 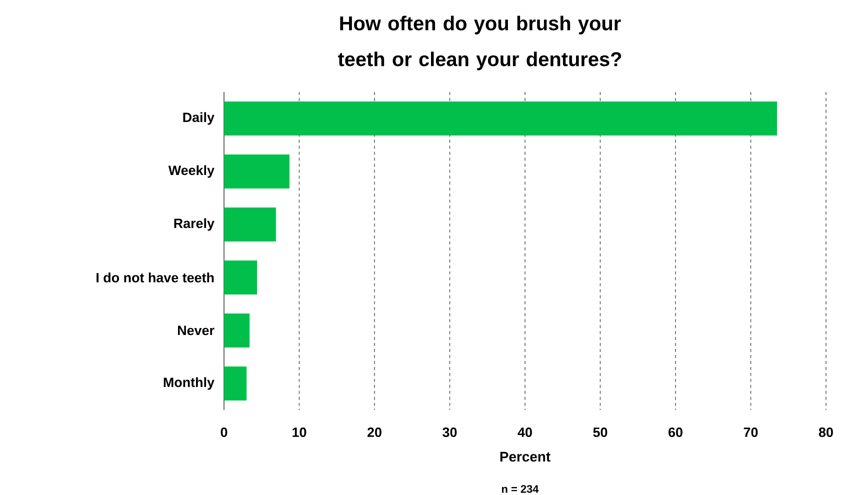 What do you see at coordinates (196, 331) in the screenshot?
I see `y-tick-label: Never` at bounding box center [196, 331].